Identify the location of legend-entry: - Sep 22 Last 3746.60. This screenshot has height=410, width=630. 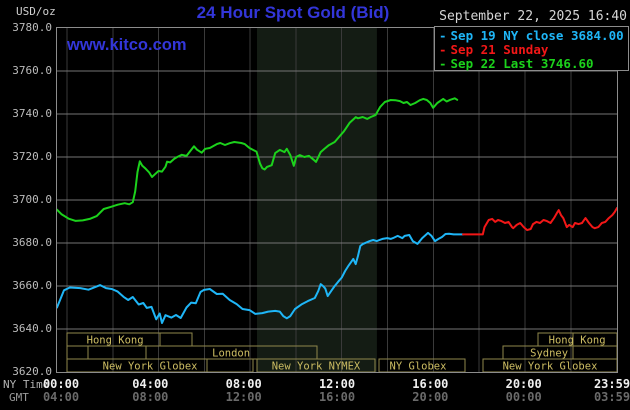
(531, 64).